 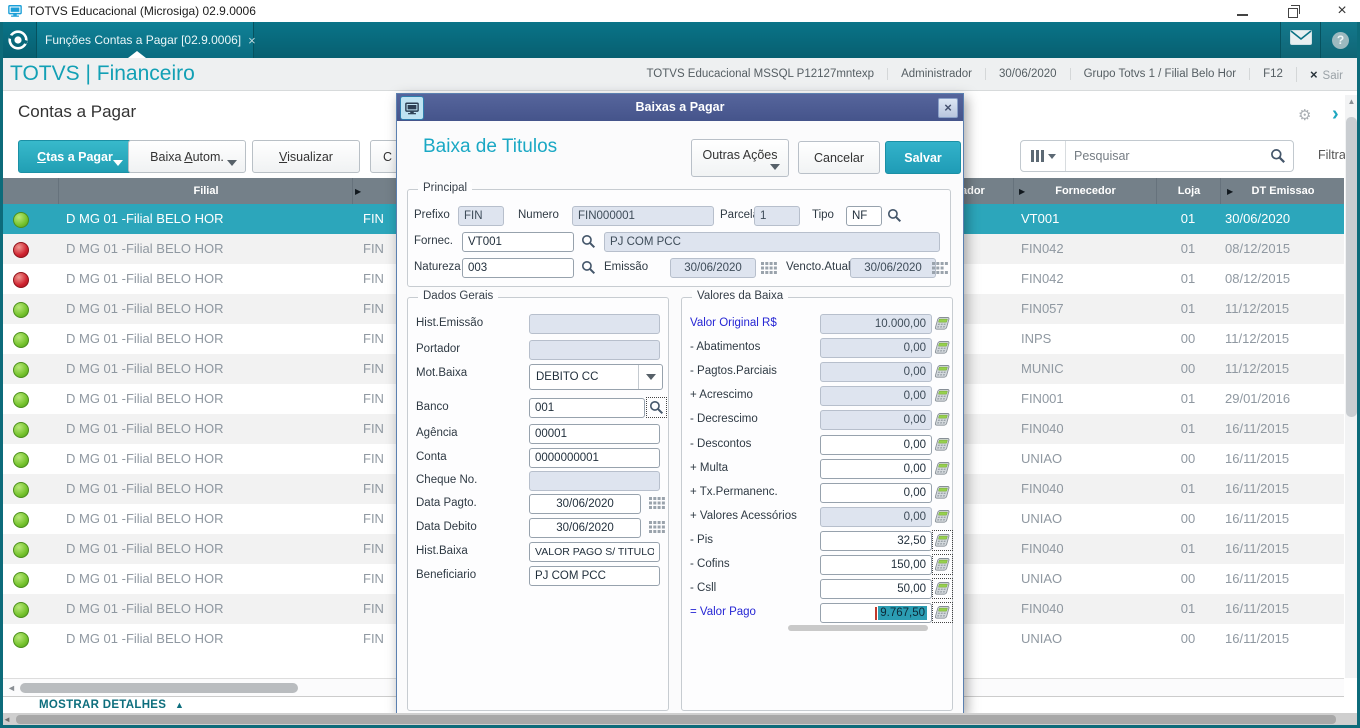 What do you see at coordinates (676, 719) in the screenshot?
I see `window-scrollbar-thumb` at bounding box center [676, 719].